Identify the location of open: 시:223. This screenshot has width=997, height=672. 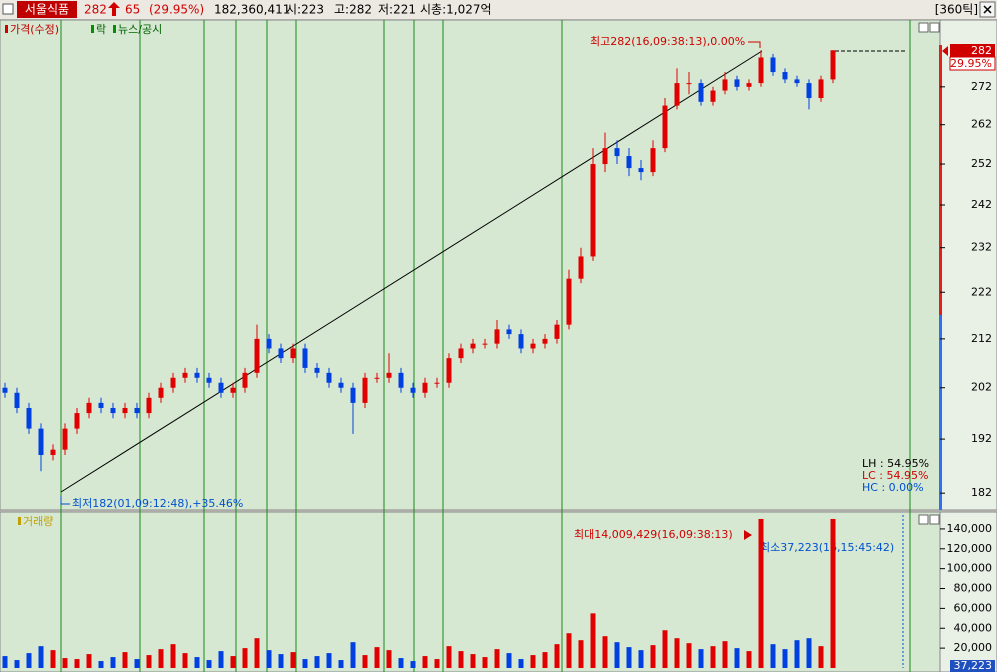
(305, 10).